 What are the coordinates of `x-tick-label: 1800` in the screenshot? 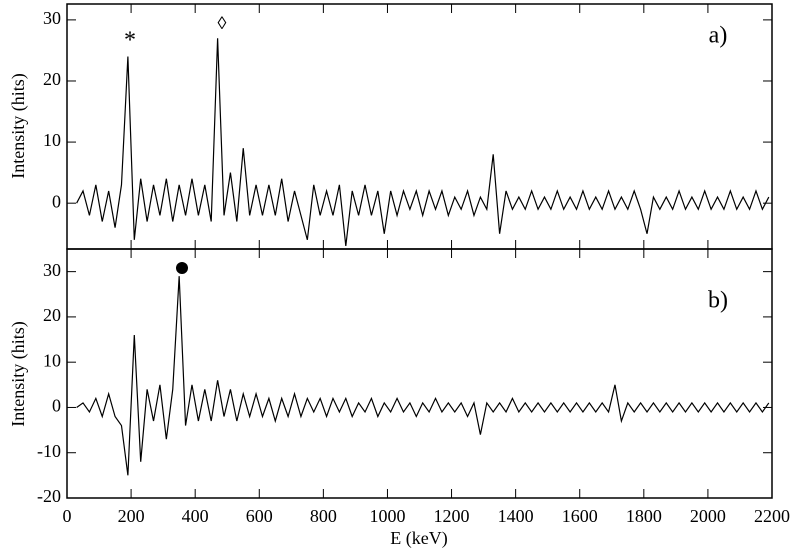 It's located at (644, 516).